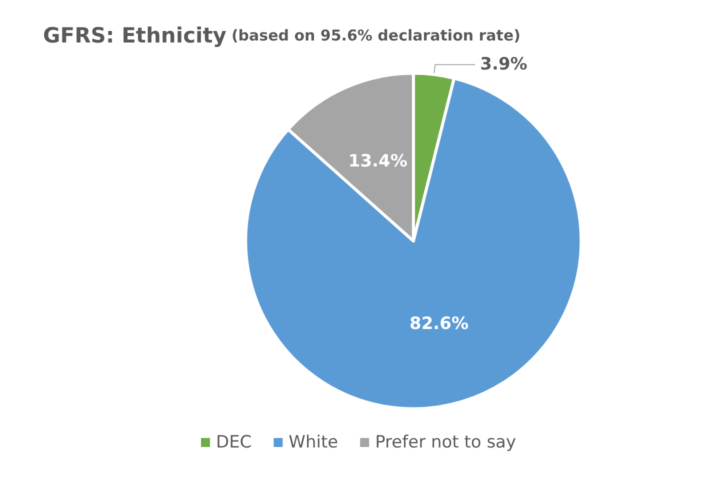 This screenshot has width=715, height=482. What do you see at coordinates (376, 35) in the screenshot?
I see `chart-subtitle: (based on 95.6% declaration rate)` at bounding box center [376, 35].